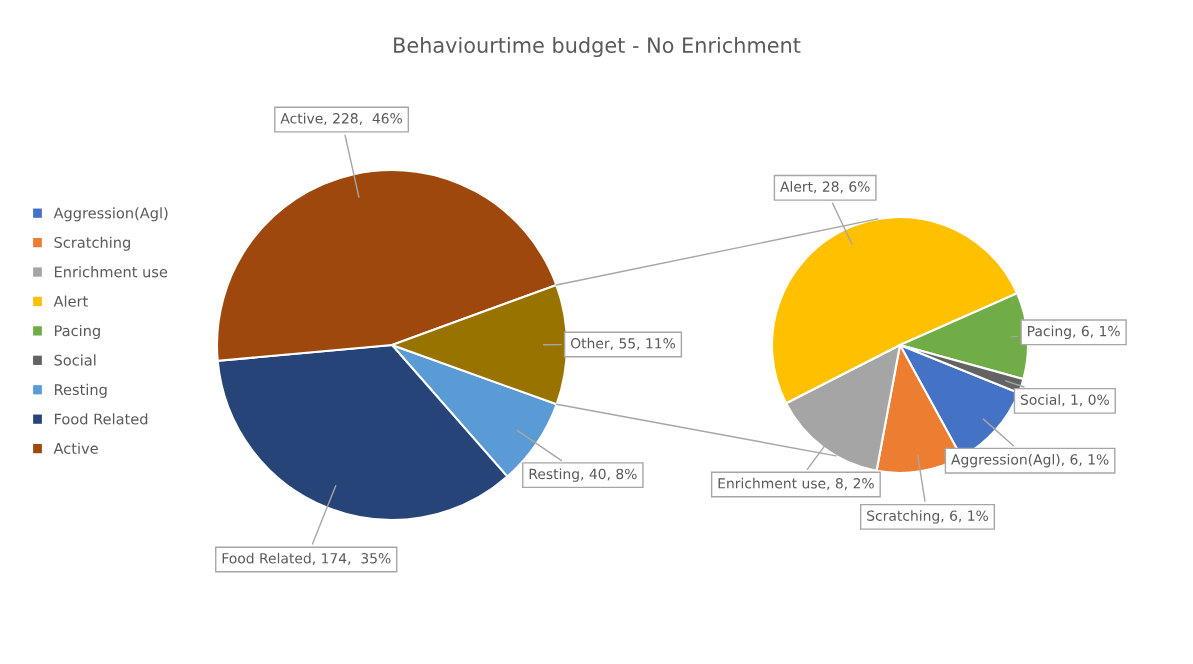  I want to click on legend-label: Social, so click(75, 360).